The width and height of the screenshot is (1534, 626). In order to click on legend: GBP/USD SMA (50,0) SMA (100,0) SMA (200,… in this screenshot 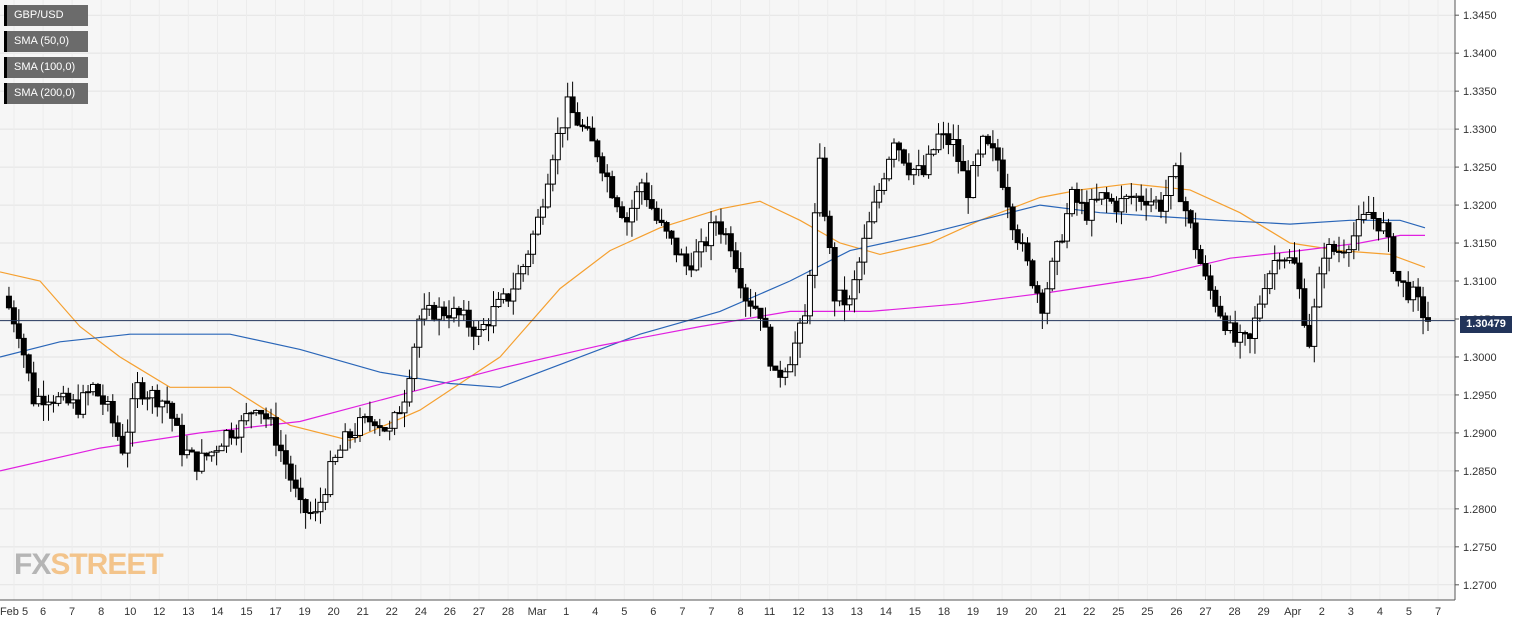, I will do `click(46, 57)`.